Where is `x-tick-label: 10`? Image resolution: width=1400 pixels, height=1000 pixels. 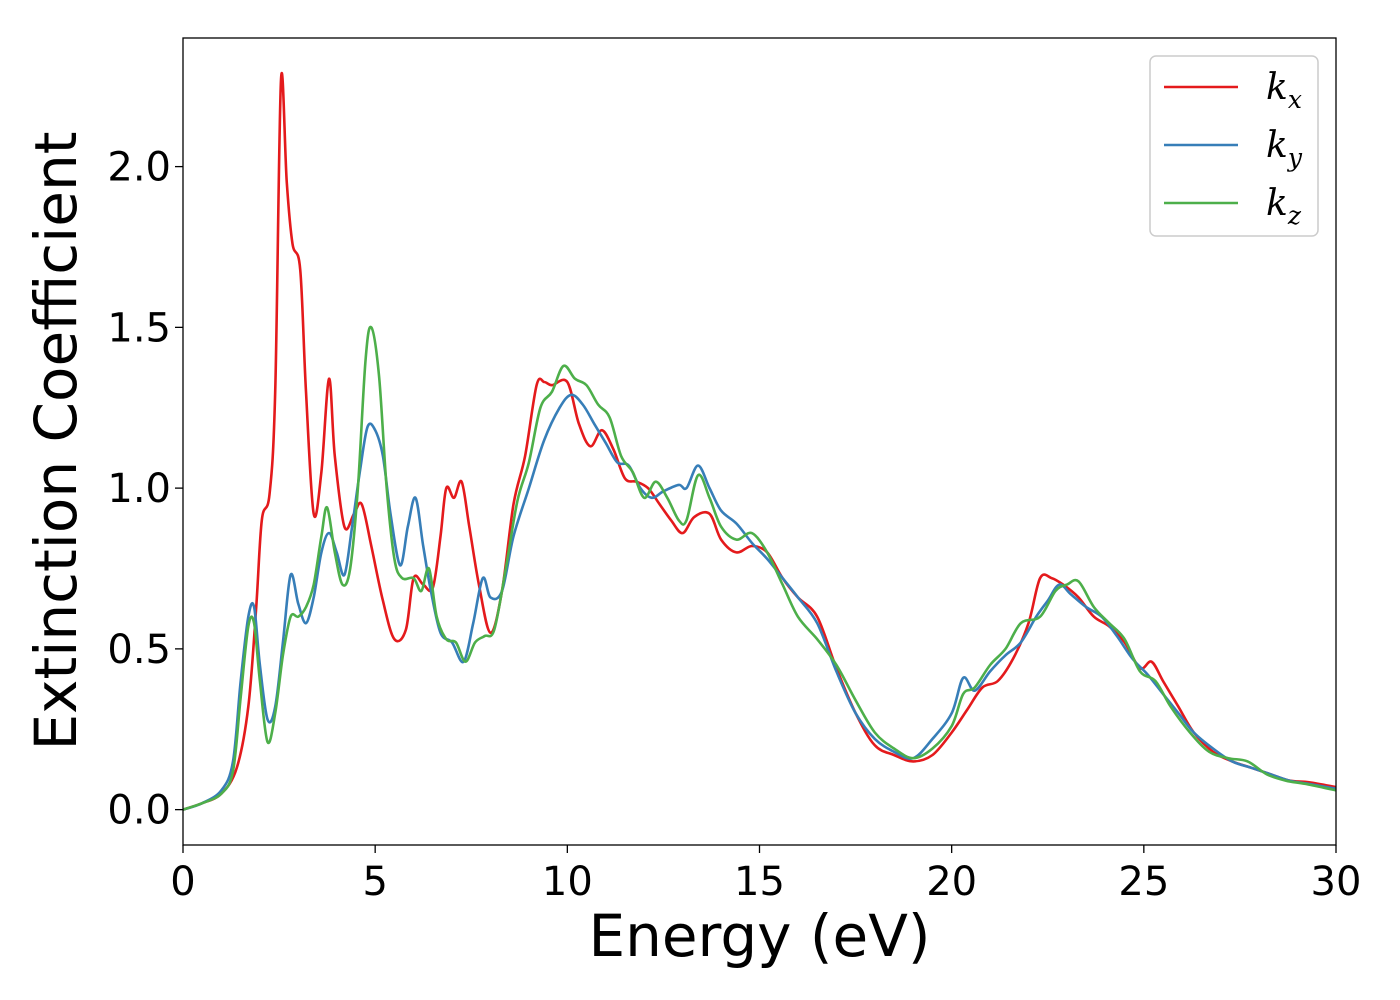
x-tick-label: 10 is located at coordinates (567, 882).